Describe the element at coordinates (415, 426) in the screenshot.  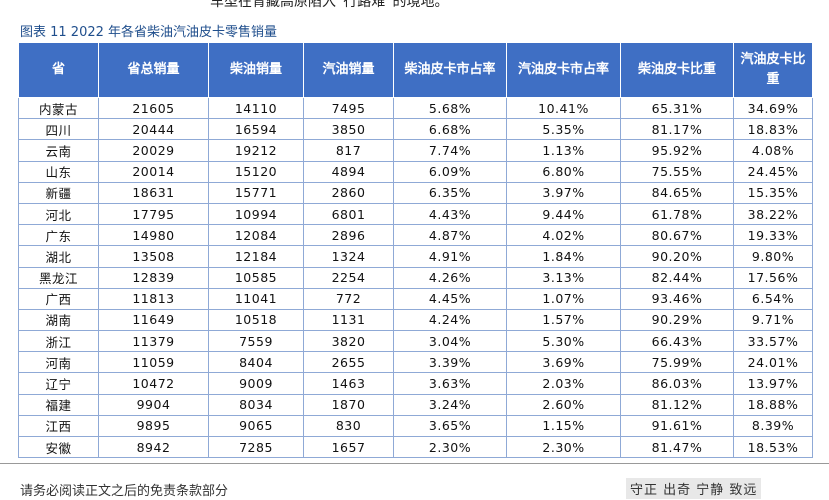
I see `table-row: 江西 9895 9065 830 3.65% 1.15% 91.61% 8.39%` at that location.